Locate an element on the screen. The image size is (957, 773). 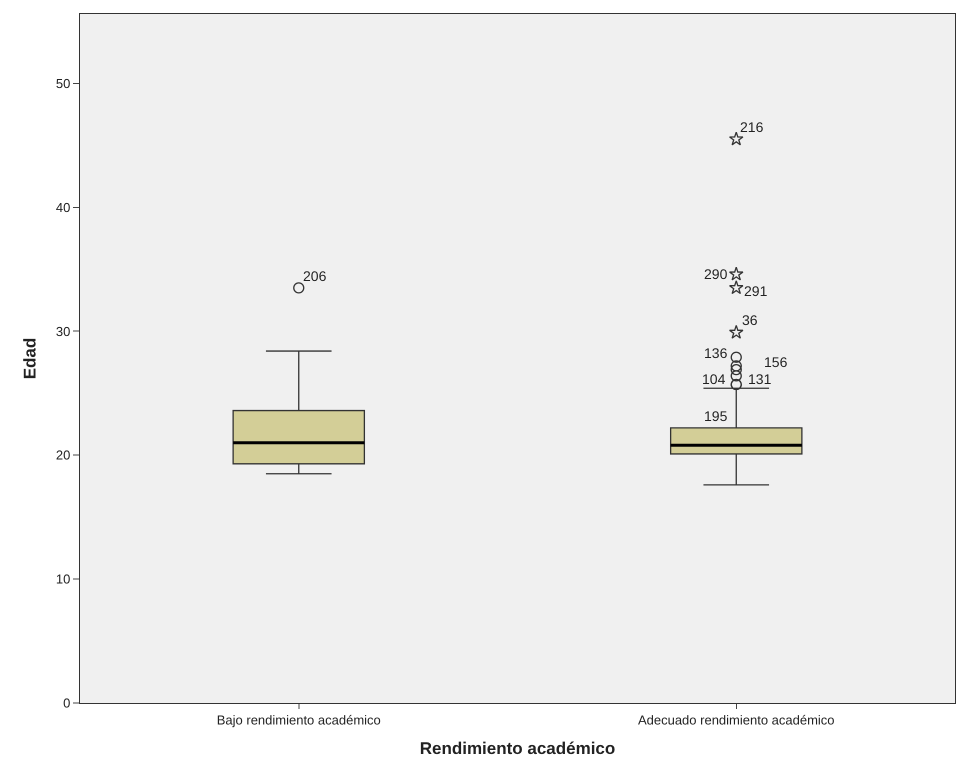
x-tick-label: Bajo rendimiento académico is located at coordinates (298, 720).